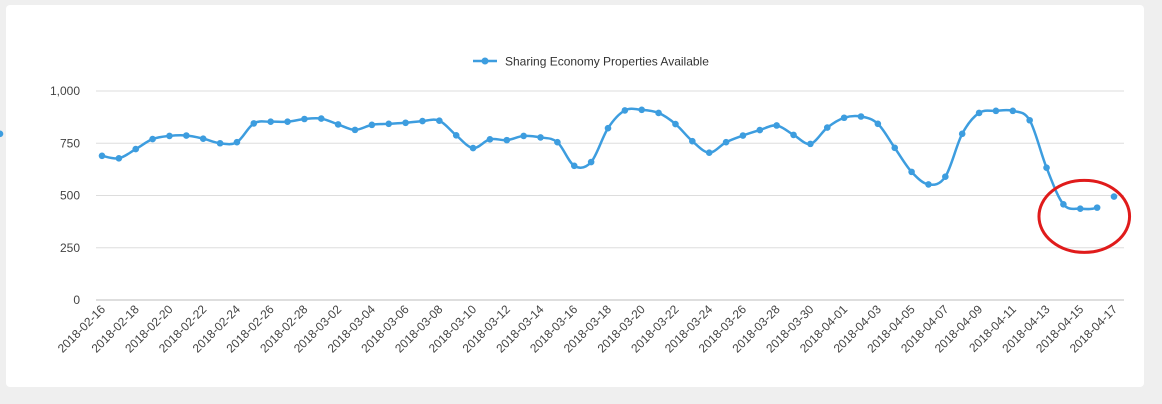 This screenshot has height=404, width=1162. I want to click on y-axis: 0 250 500 750 1,000, so click(65, 195).